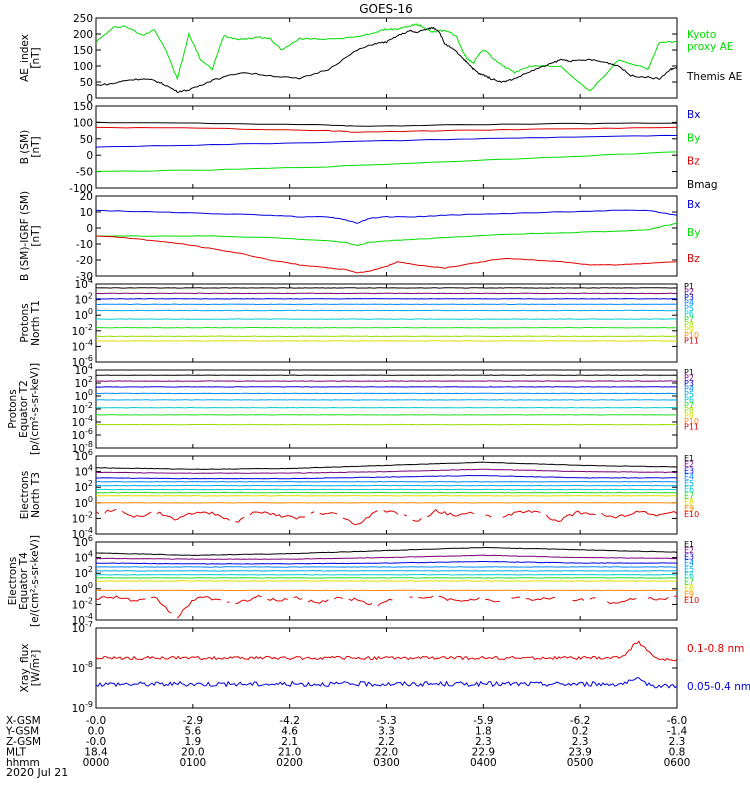  Describe the element at coordinates (677, 732) in the screenshot. I see `x-row-value: -1.4` at that location.